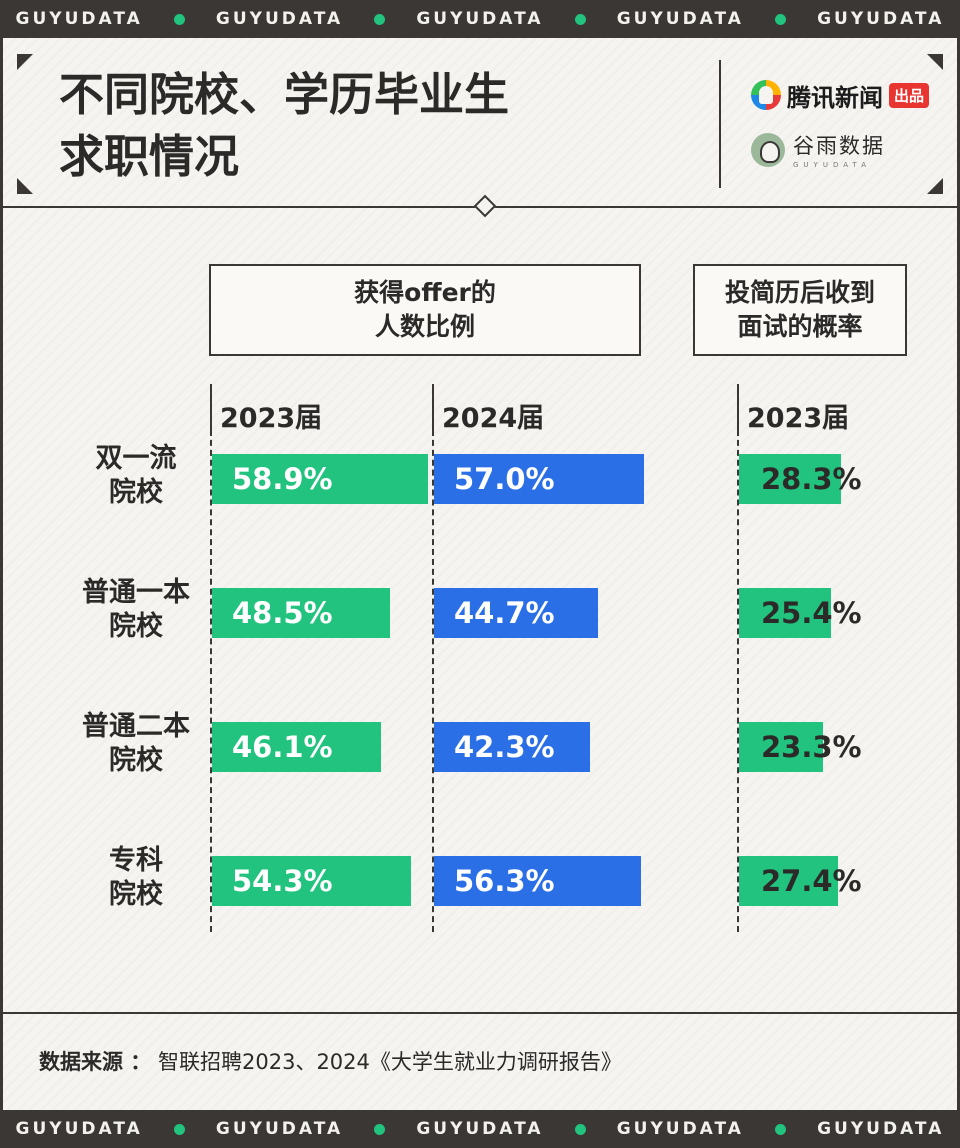 This screenshot has width=960, height=1148. I want to click on footer-rule, so click(480, 1013).